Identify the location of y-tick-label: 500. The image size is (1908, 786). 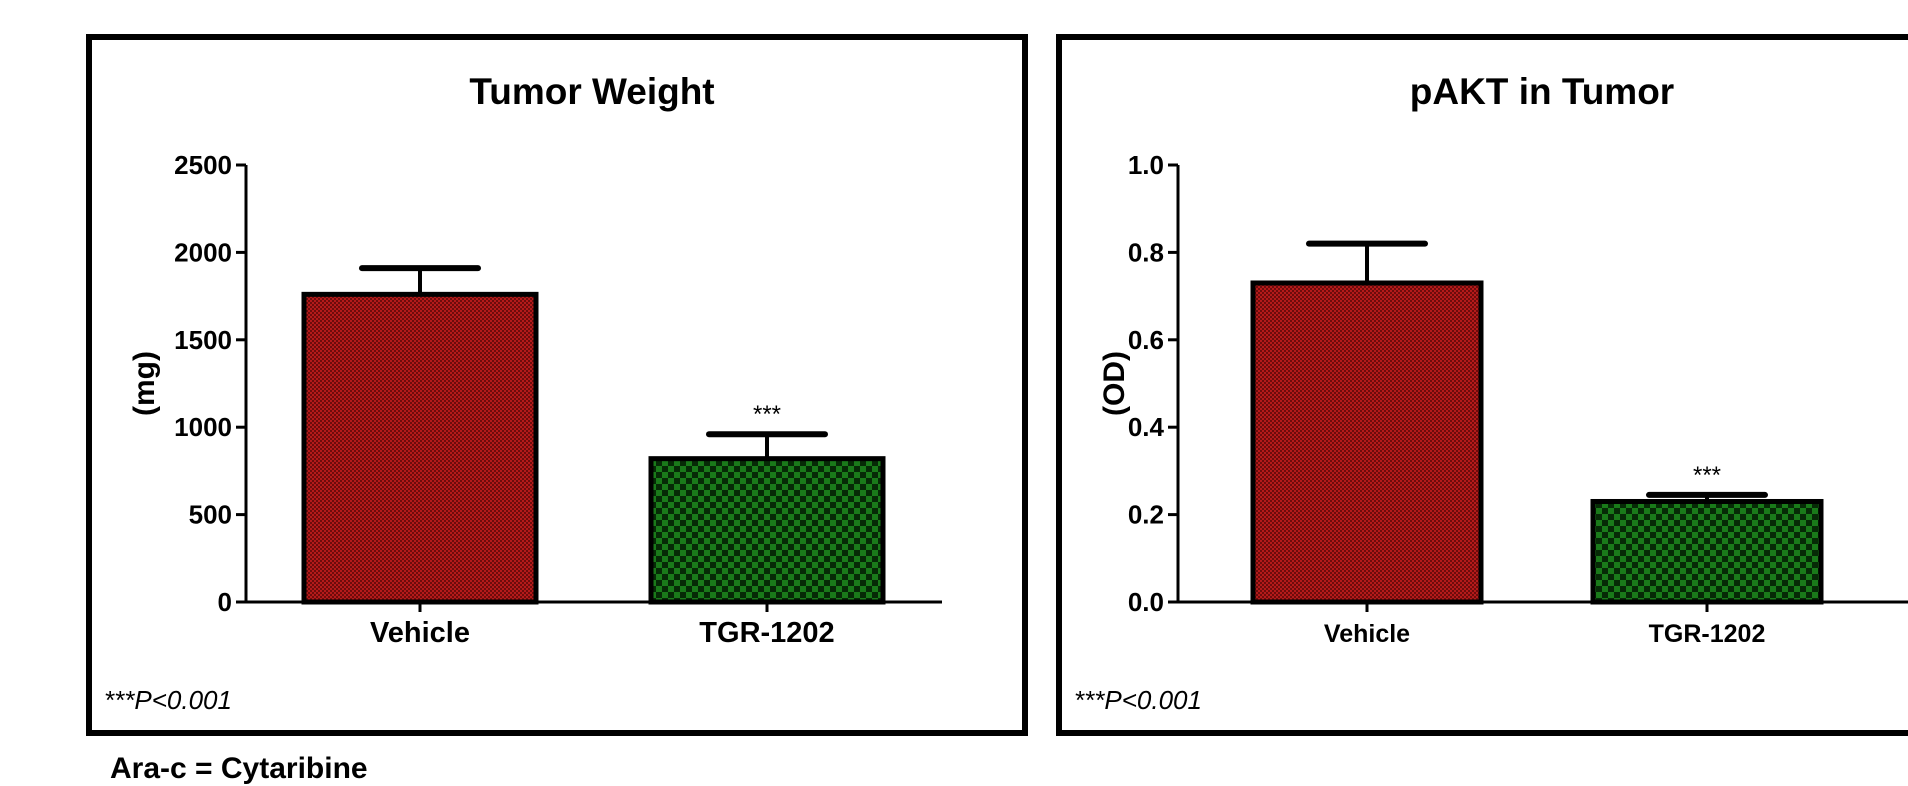
(210, 515).